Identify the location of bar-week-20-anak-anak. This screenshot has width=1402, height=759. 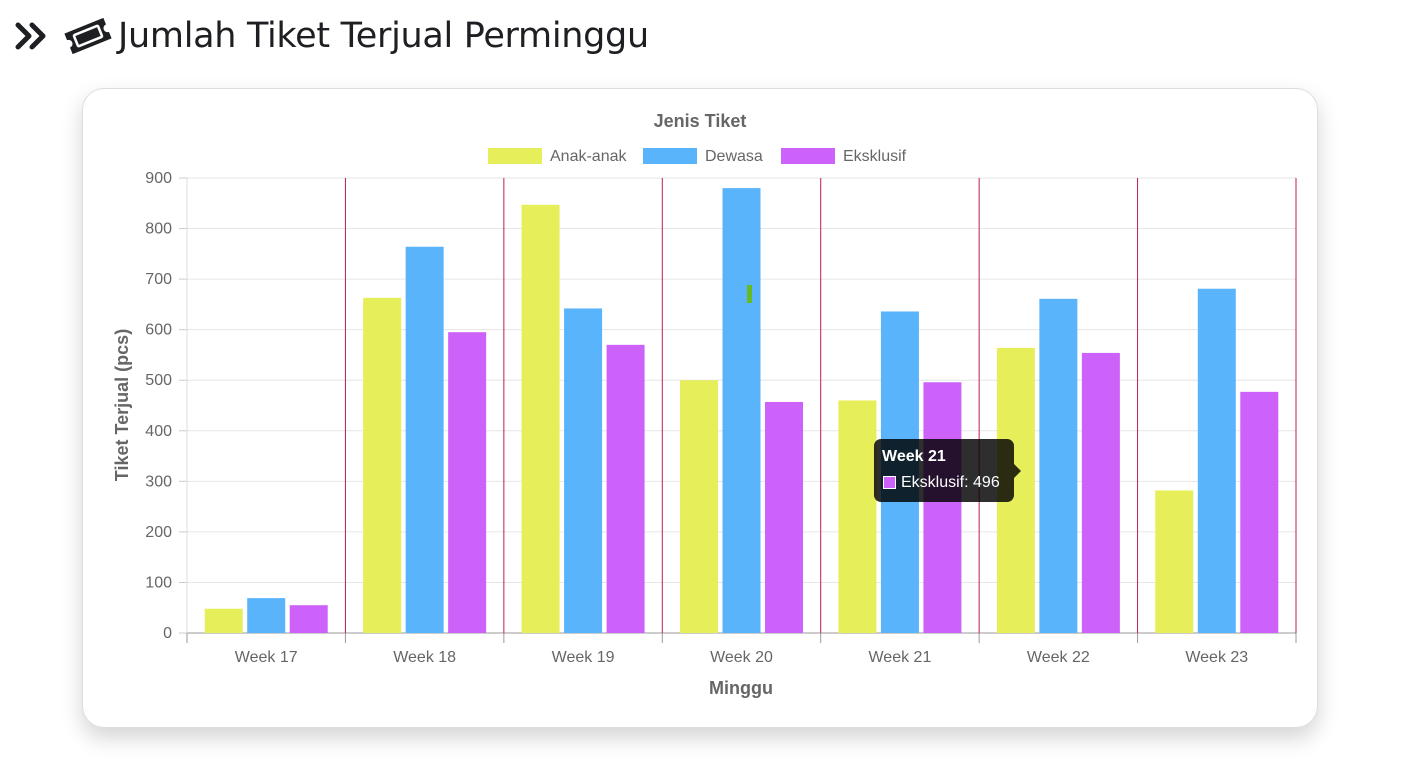
(699, 506).